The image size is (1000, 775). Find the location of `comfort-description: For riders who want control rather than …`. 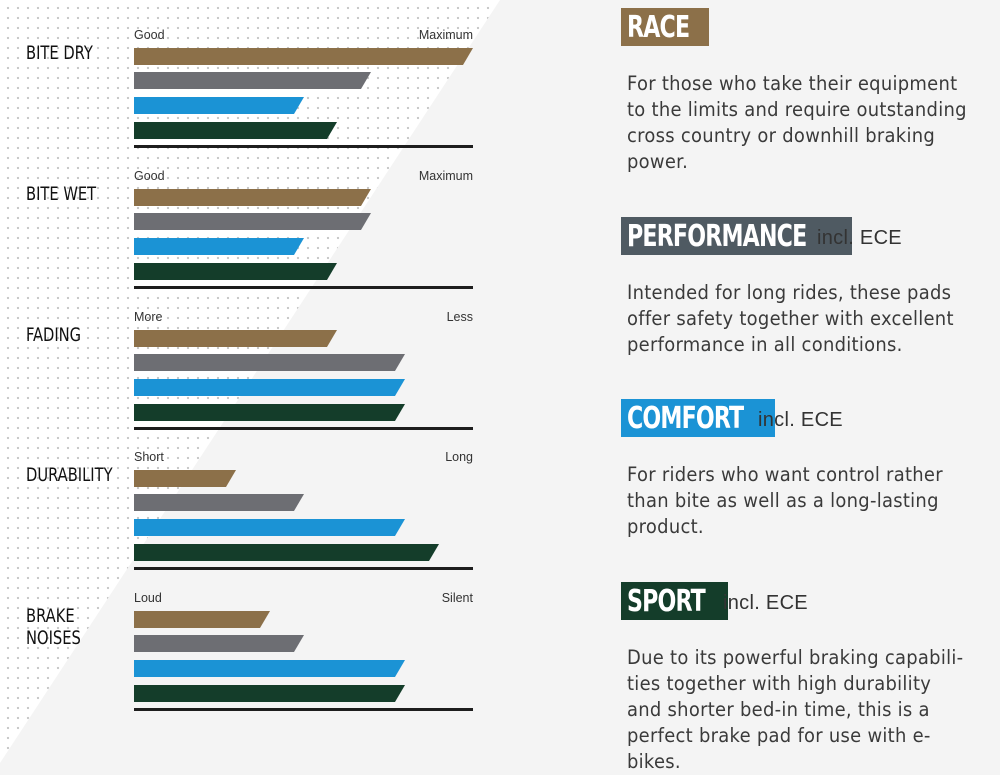

comfort-description: For riders who want control rather than … is located at coordinates (785, 500).